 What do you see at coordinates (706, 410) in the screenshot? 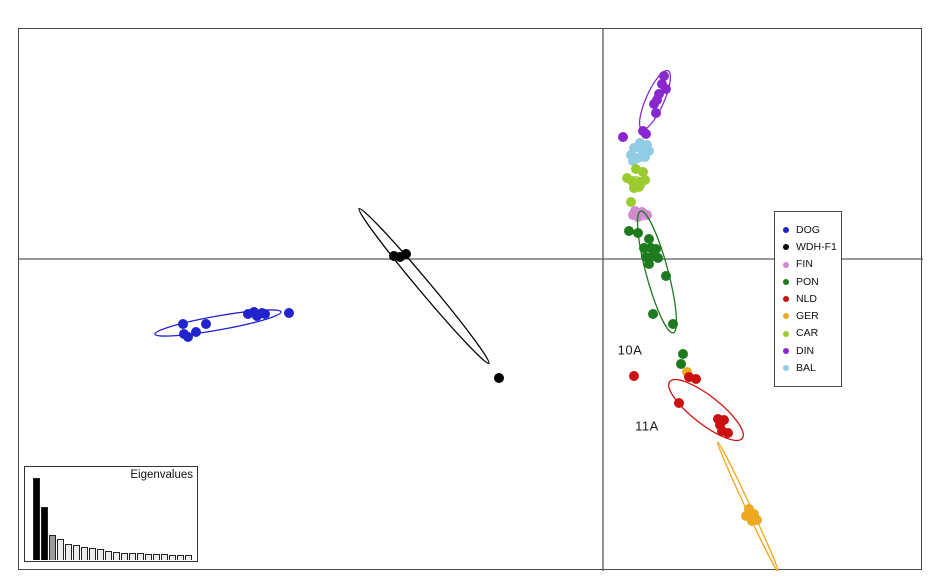
I see `inertia-ellipse-NLD` at bounding box center [706, 410].